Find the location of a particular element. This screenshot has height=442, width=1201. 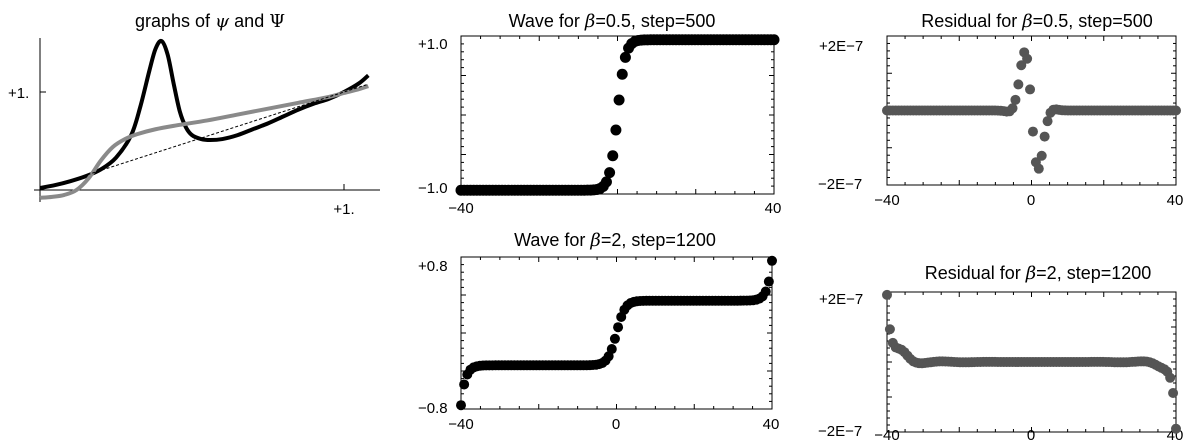

psi-curve is located at coordinates (204, 114).